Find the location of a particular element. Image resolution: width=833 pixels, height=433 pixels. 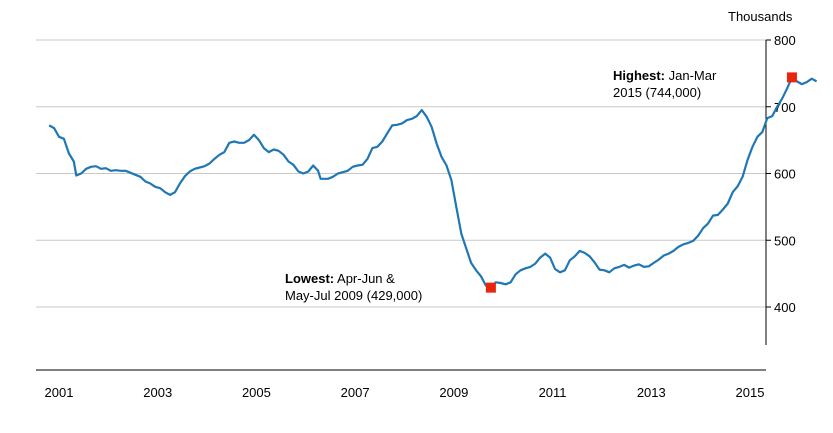

svg-text: Highest: Jan-Mar is located at coordinates (665, 75).